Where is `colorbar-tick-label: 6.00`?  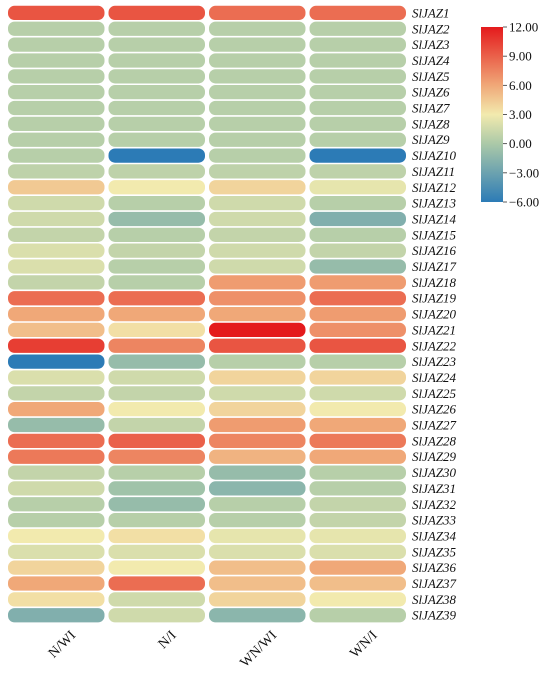 colorbar-tick-label: 6.00 is located at coordinates (520, 85).